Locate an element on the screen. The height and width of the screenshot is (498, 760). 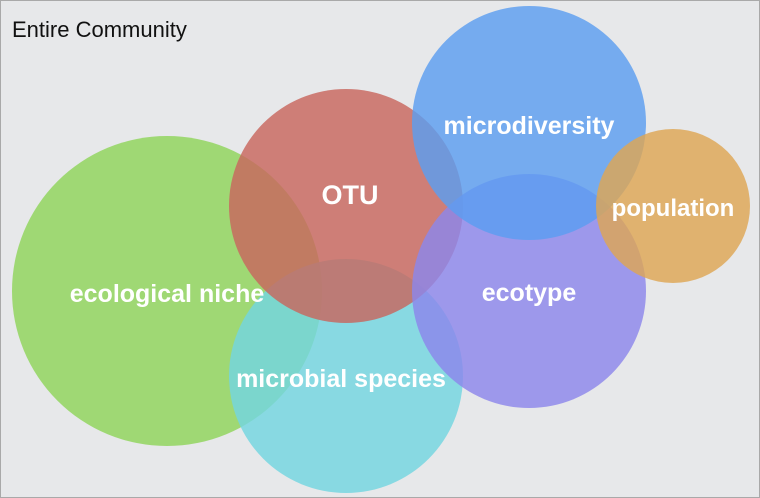
microdiversity-label: microdiversity is located at coordinates (529, 126).